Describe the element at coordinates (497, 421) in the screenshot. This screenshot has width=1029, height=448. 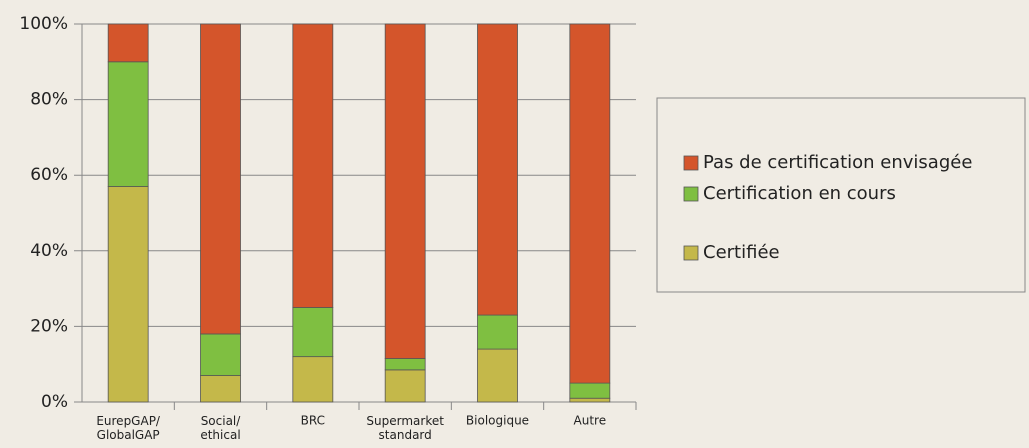
I see `x-tick-label: Biologique` at that location.